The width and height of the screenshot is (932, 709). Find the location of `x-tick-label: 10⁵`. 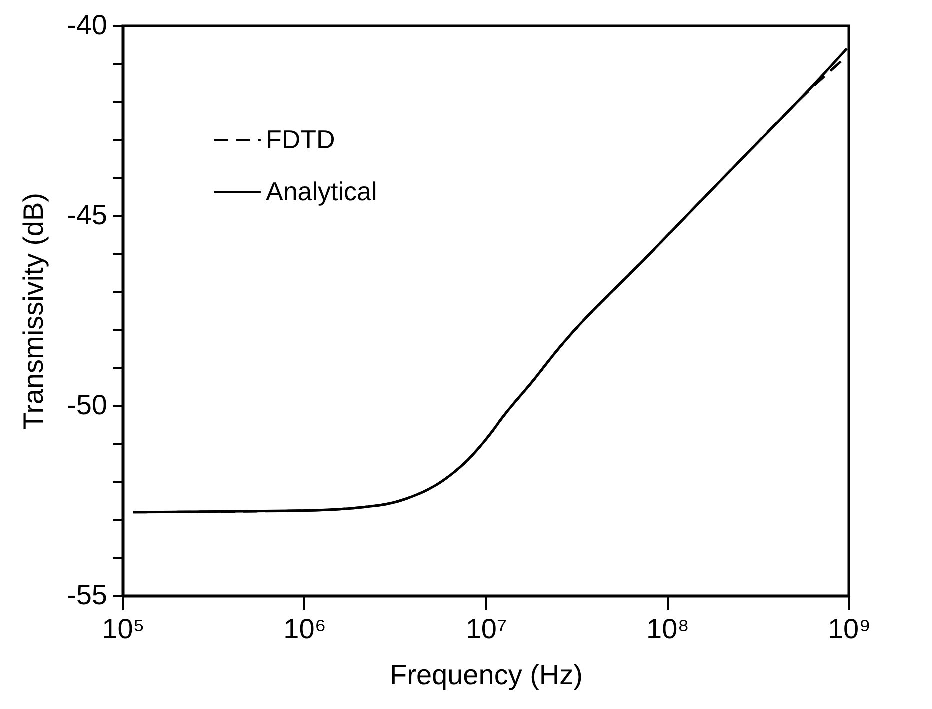

x-tick-label: 10⁵ is located at coordinates (123, 629).